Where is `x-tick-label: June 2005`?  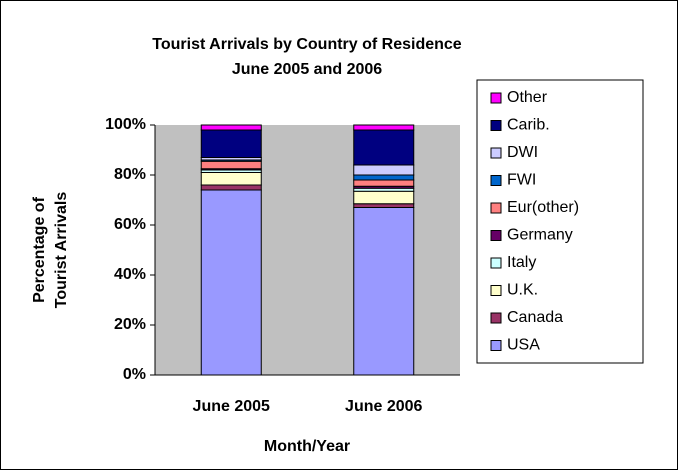
x-tick-label: June 2005 is located at coordinates (231, 406).